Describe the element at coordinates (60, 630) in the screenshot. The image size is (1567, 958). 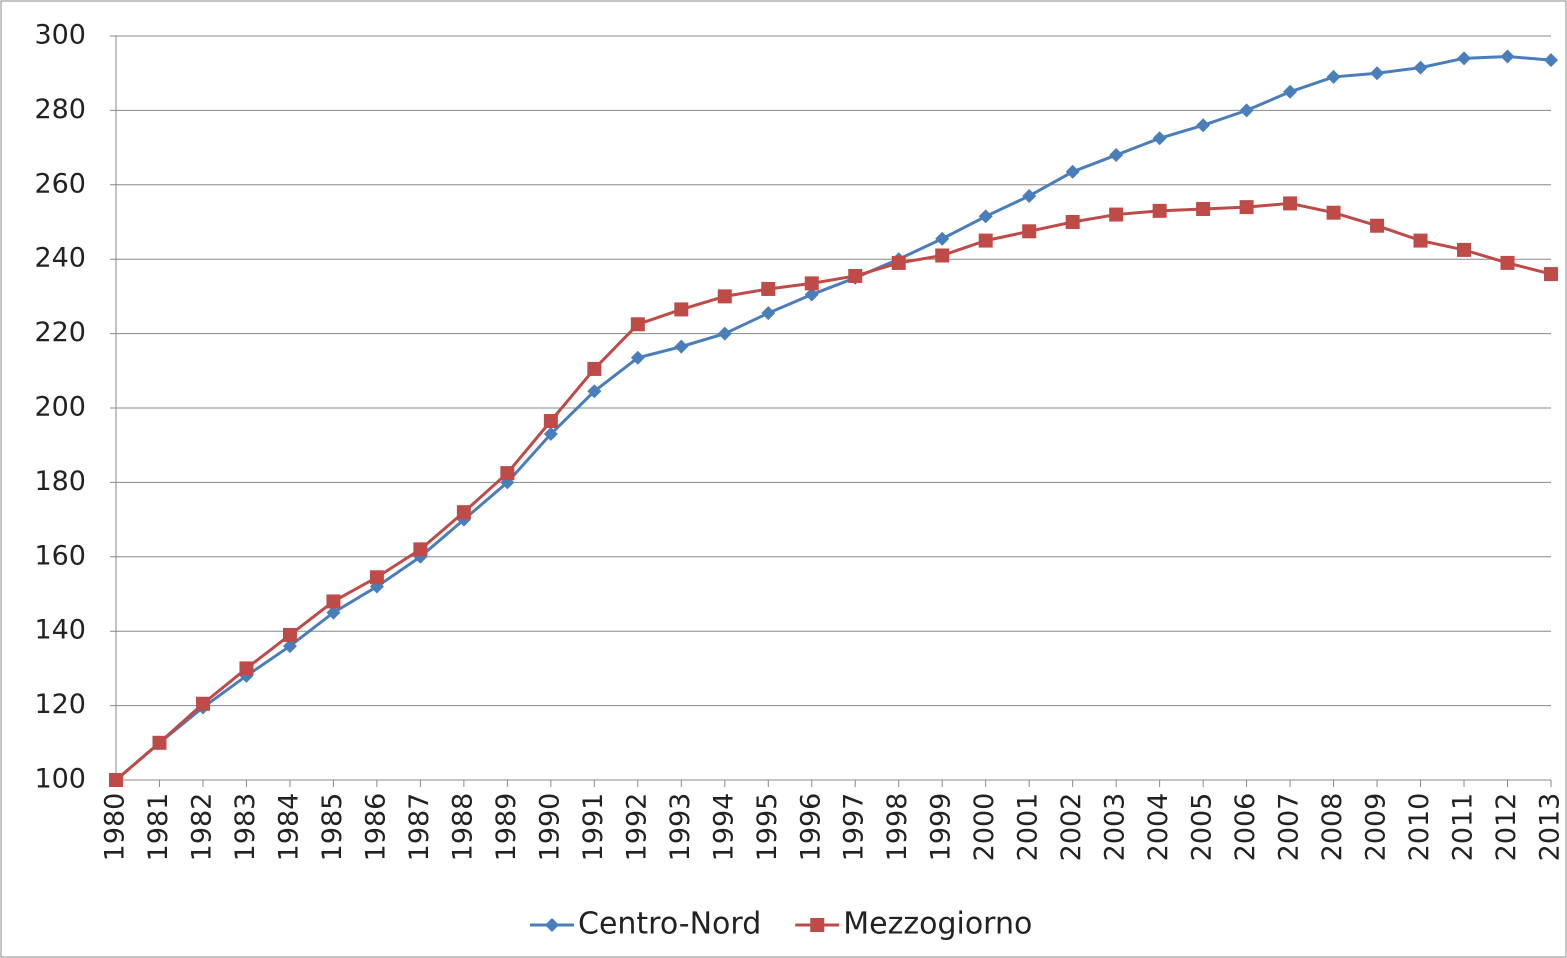
I see `y-tick-label: 140` at that location.